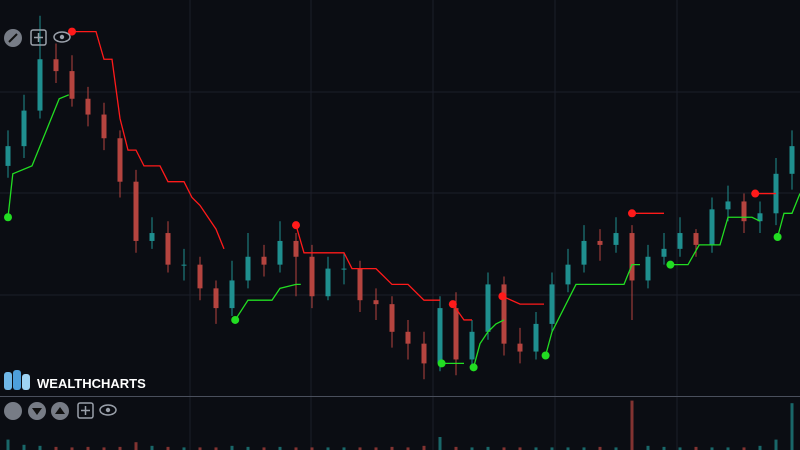 This screenshot has height=450, width=800. I want to click on main-toolbar, so click(37, 38).